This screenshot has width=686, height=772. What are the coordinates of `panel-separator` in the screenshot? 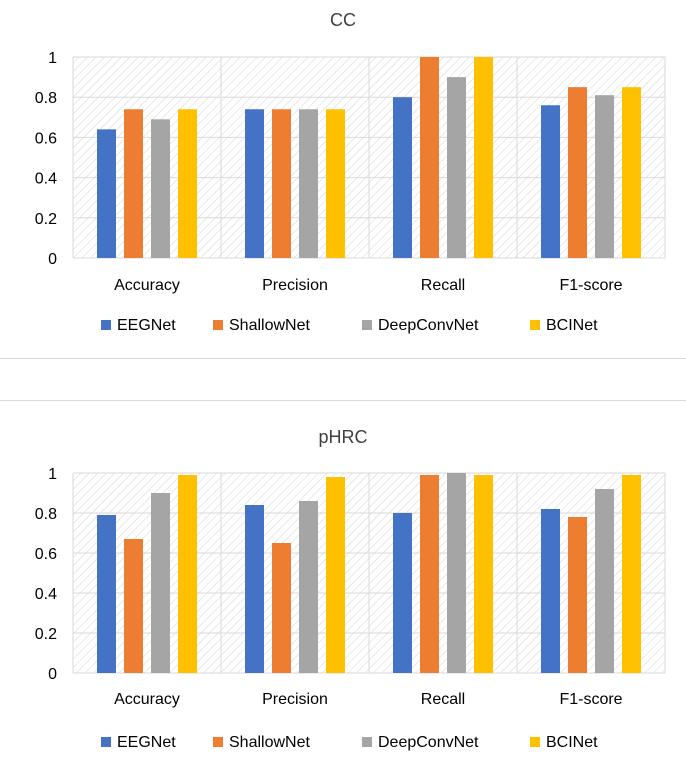 It's located at (343, 358).